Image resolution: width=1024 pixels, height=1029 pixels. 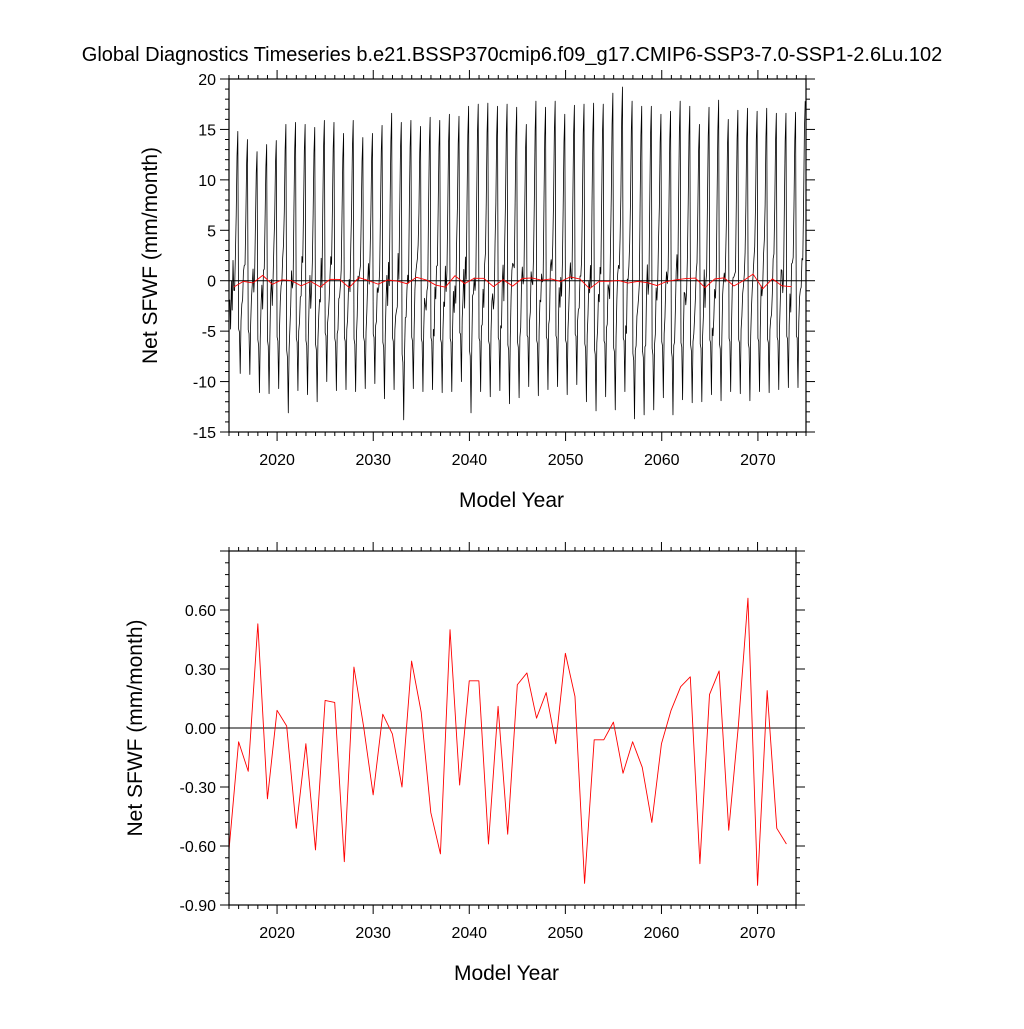 What do you see at coordinates (209, 332) in the screenshot?
I see `y-tick-label: -5` at bounding box center [209, 332].